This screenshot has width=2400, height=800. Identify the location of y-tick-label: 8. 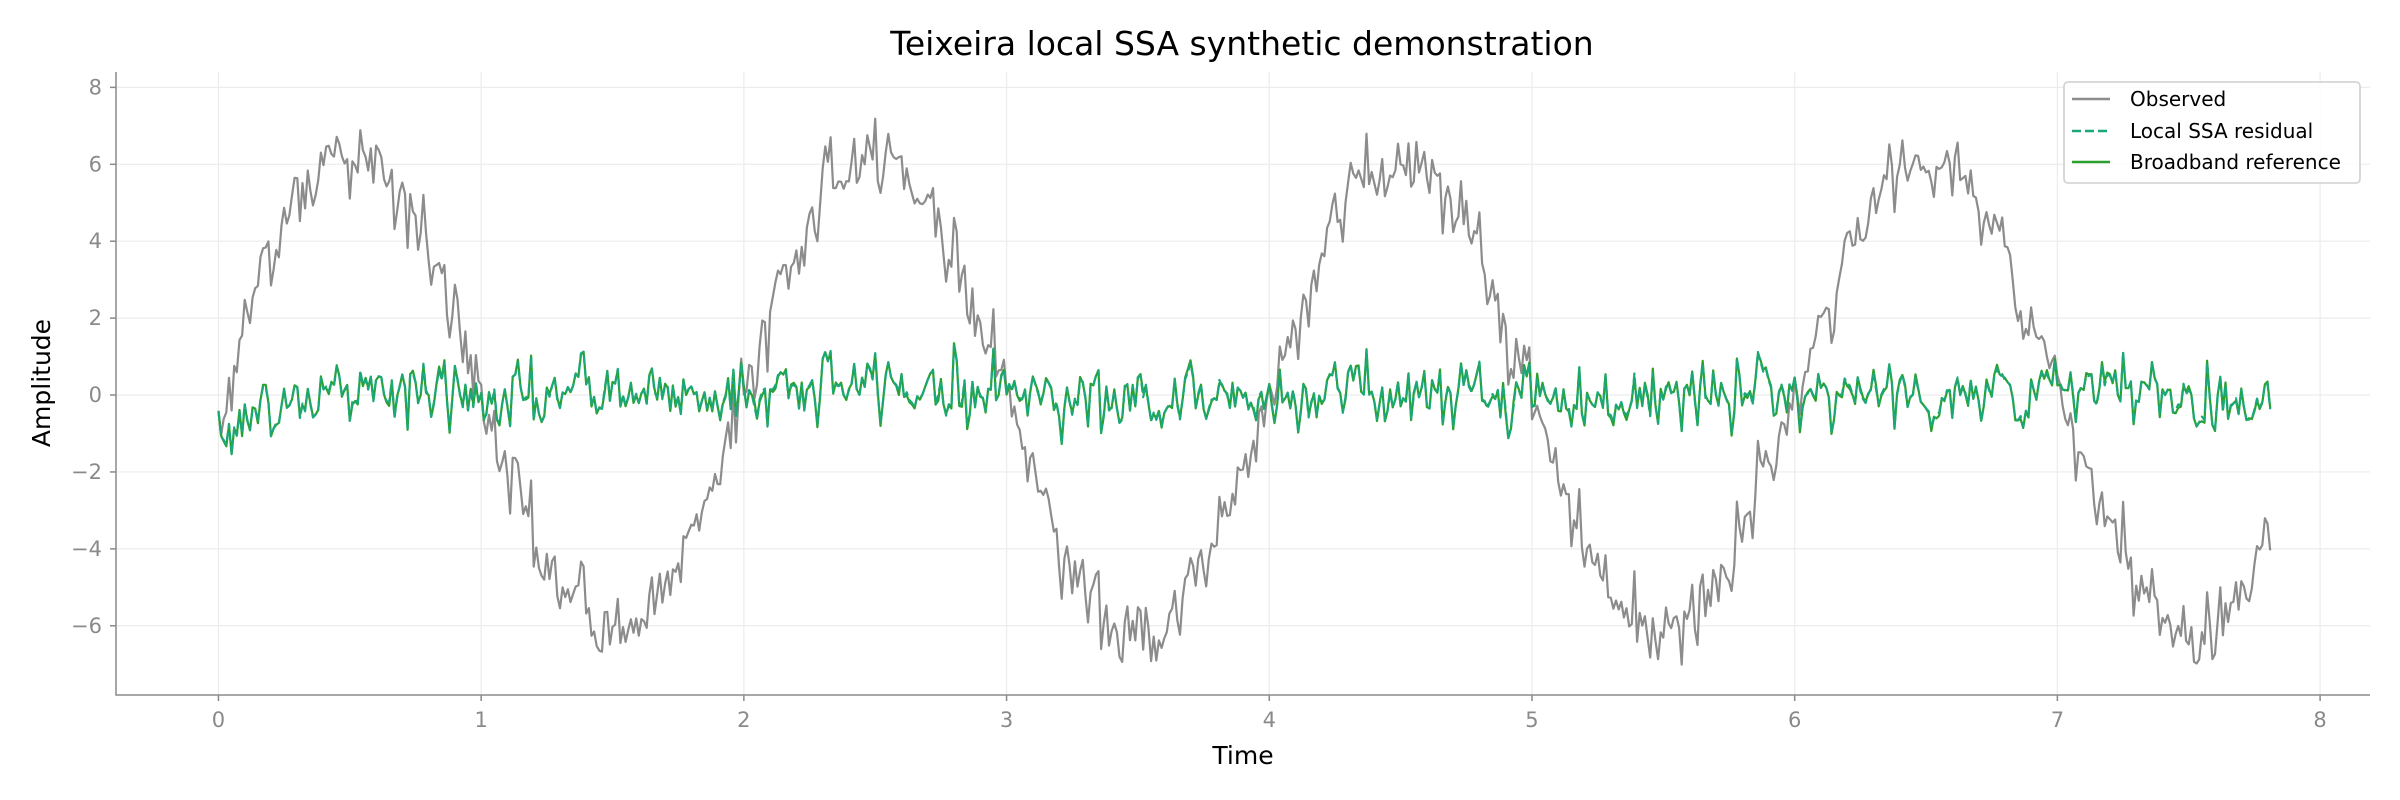
(95, 87).